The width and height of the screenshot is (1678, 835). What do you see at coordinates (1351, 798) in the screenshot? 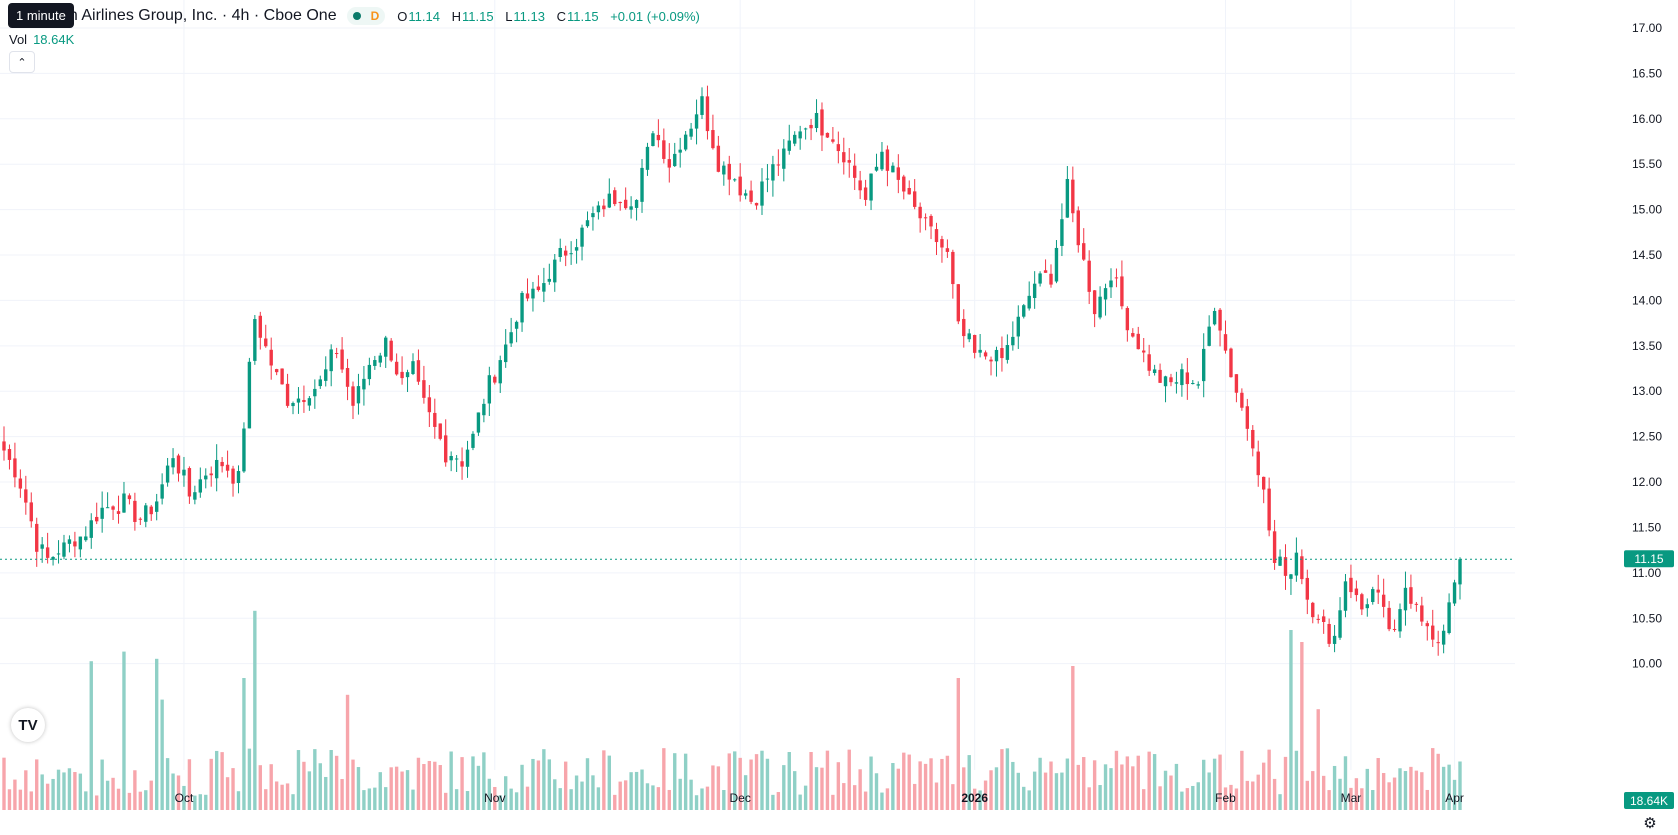
I see `time-tick-label: Mar` at bounding box center [1351, 798].